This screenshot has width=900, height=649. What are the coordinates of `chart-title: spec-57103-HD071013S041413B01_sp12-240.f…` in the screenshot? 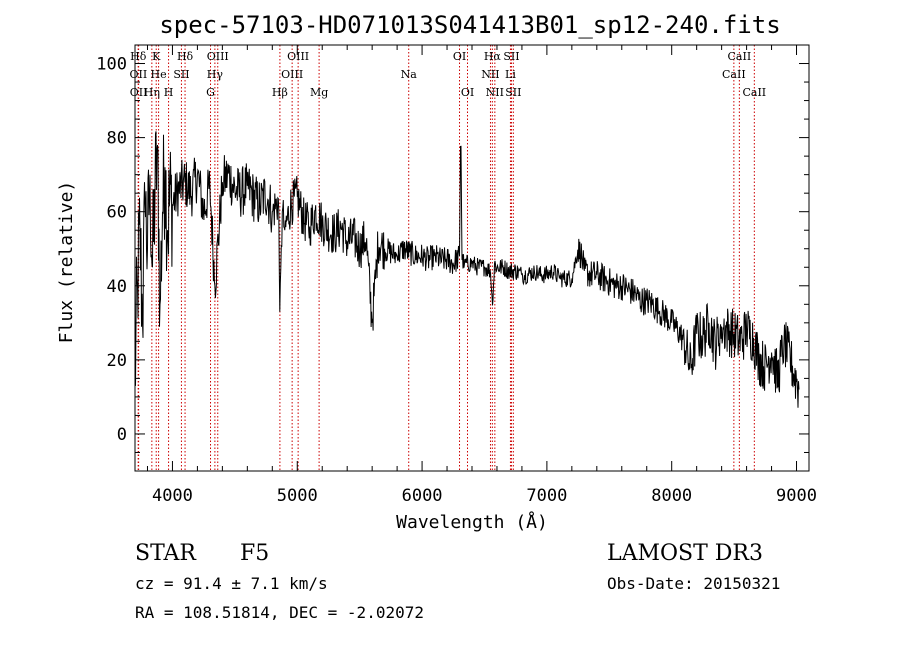 It's located at (469, 25).